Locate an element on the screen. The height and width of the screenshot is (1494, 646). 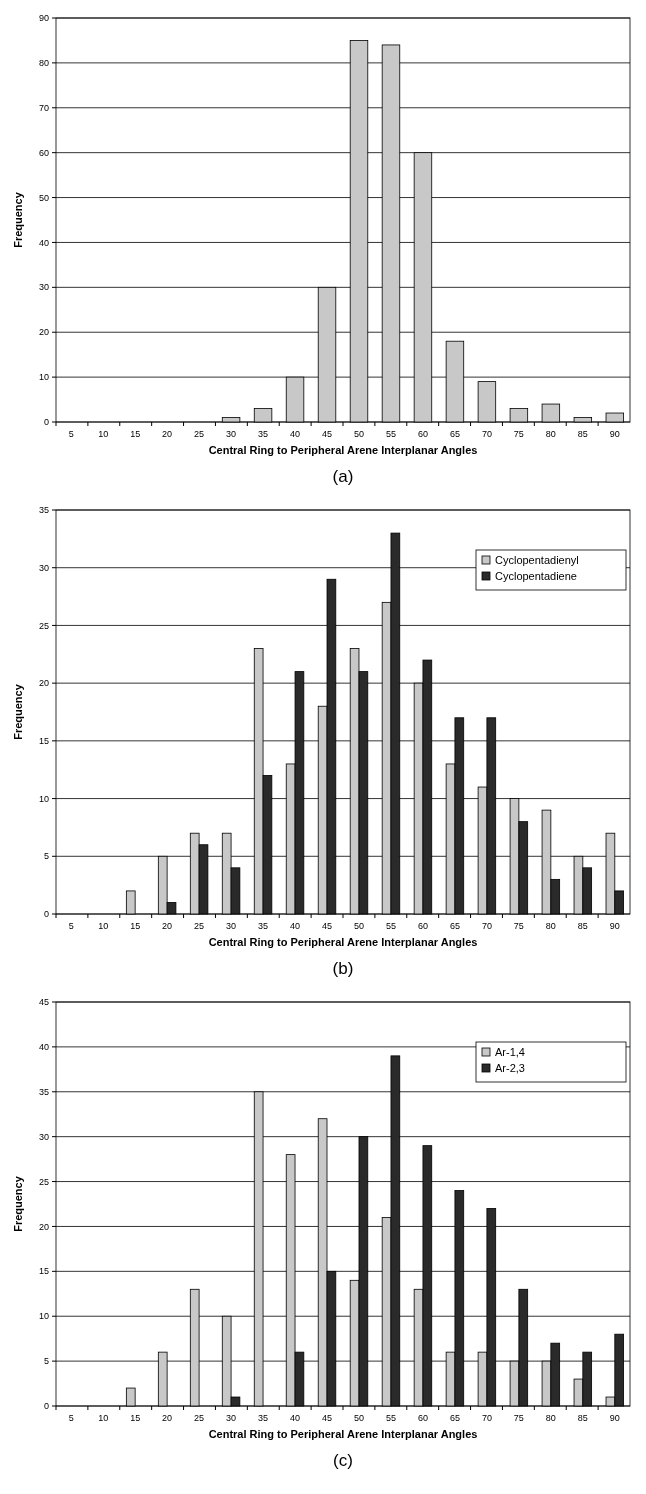
y-tick-label: 60 is located at coordinates (43, 152).